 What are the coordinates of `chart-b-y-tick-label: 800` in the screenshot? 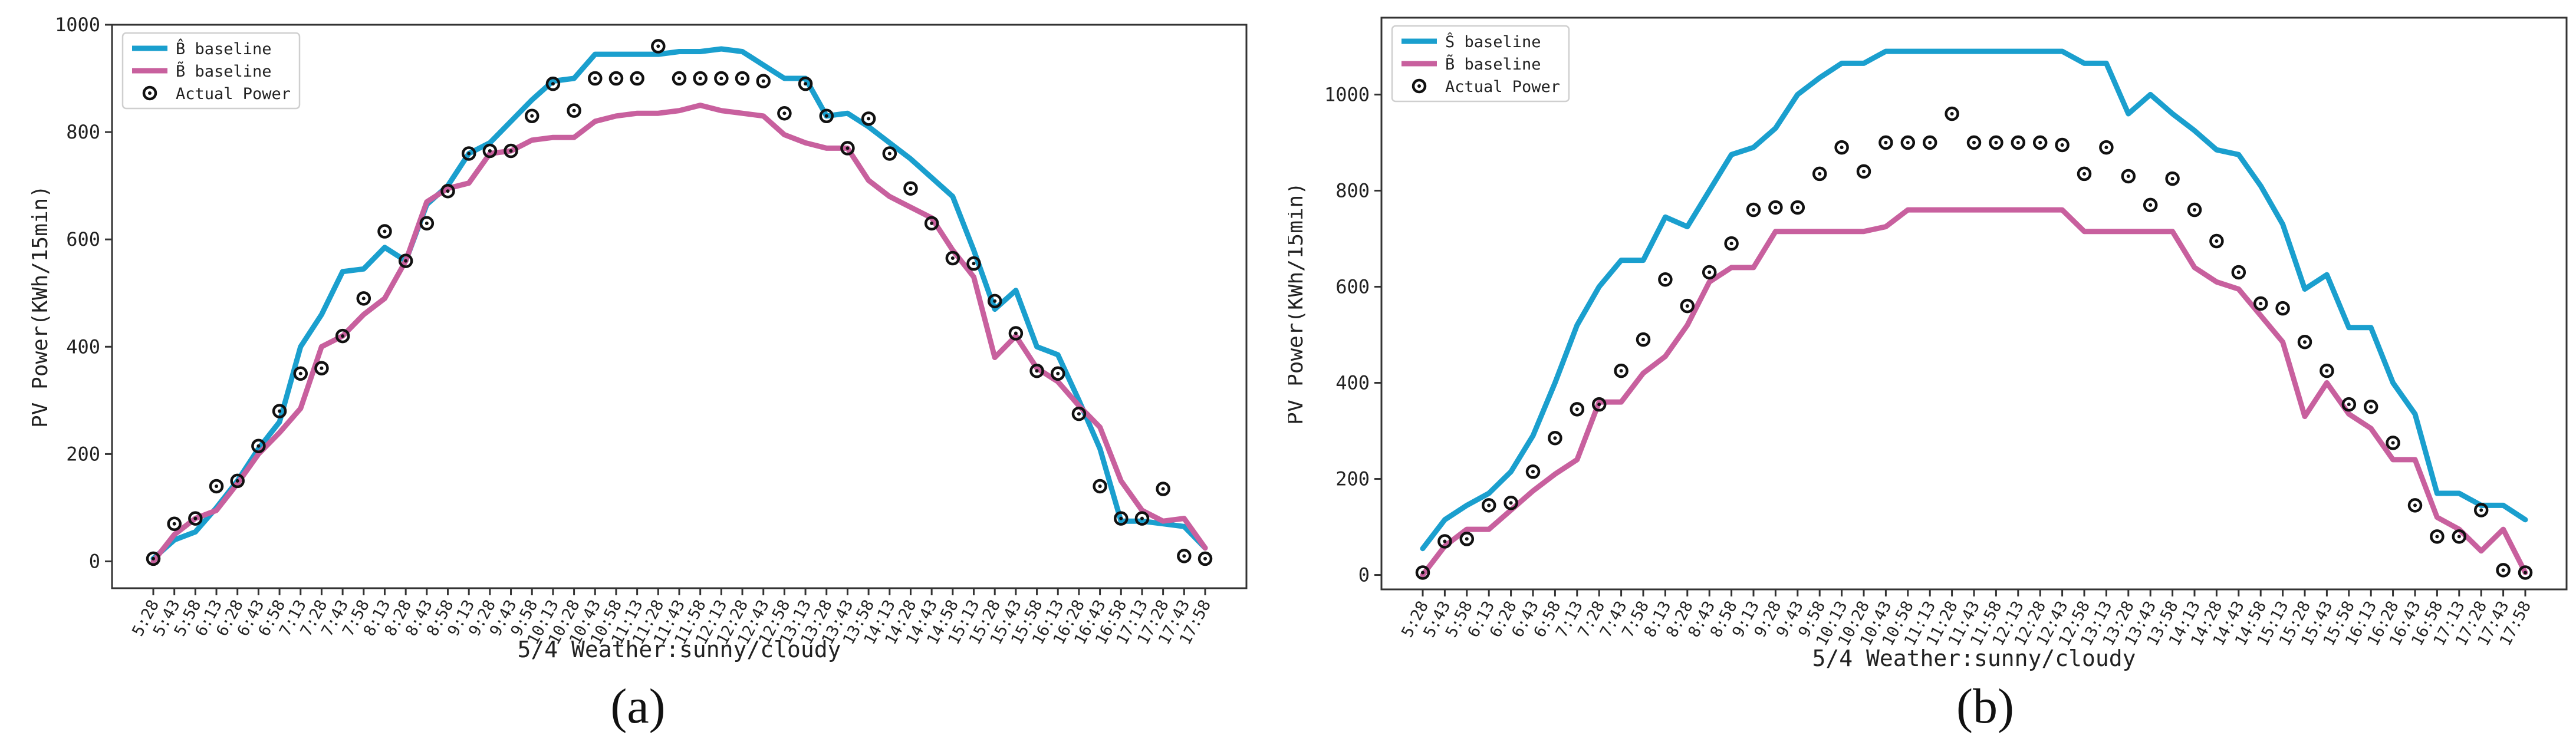 It's located at (1352, 190).